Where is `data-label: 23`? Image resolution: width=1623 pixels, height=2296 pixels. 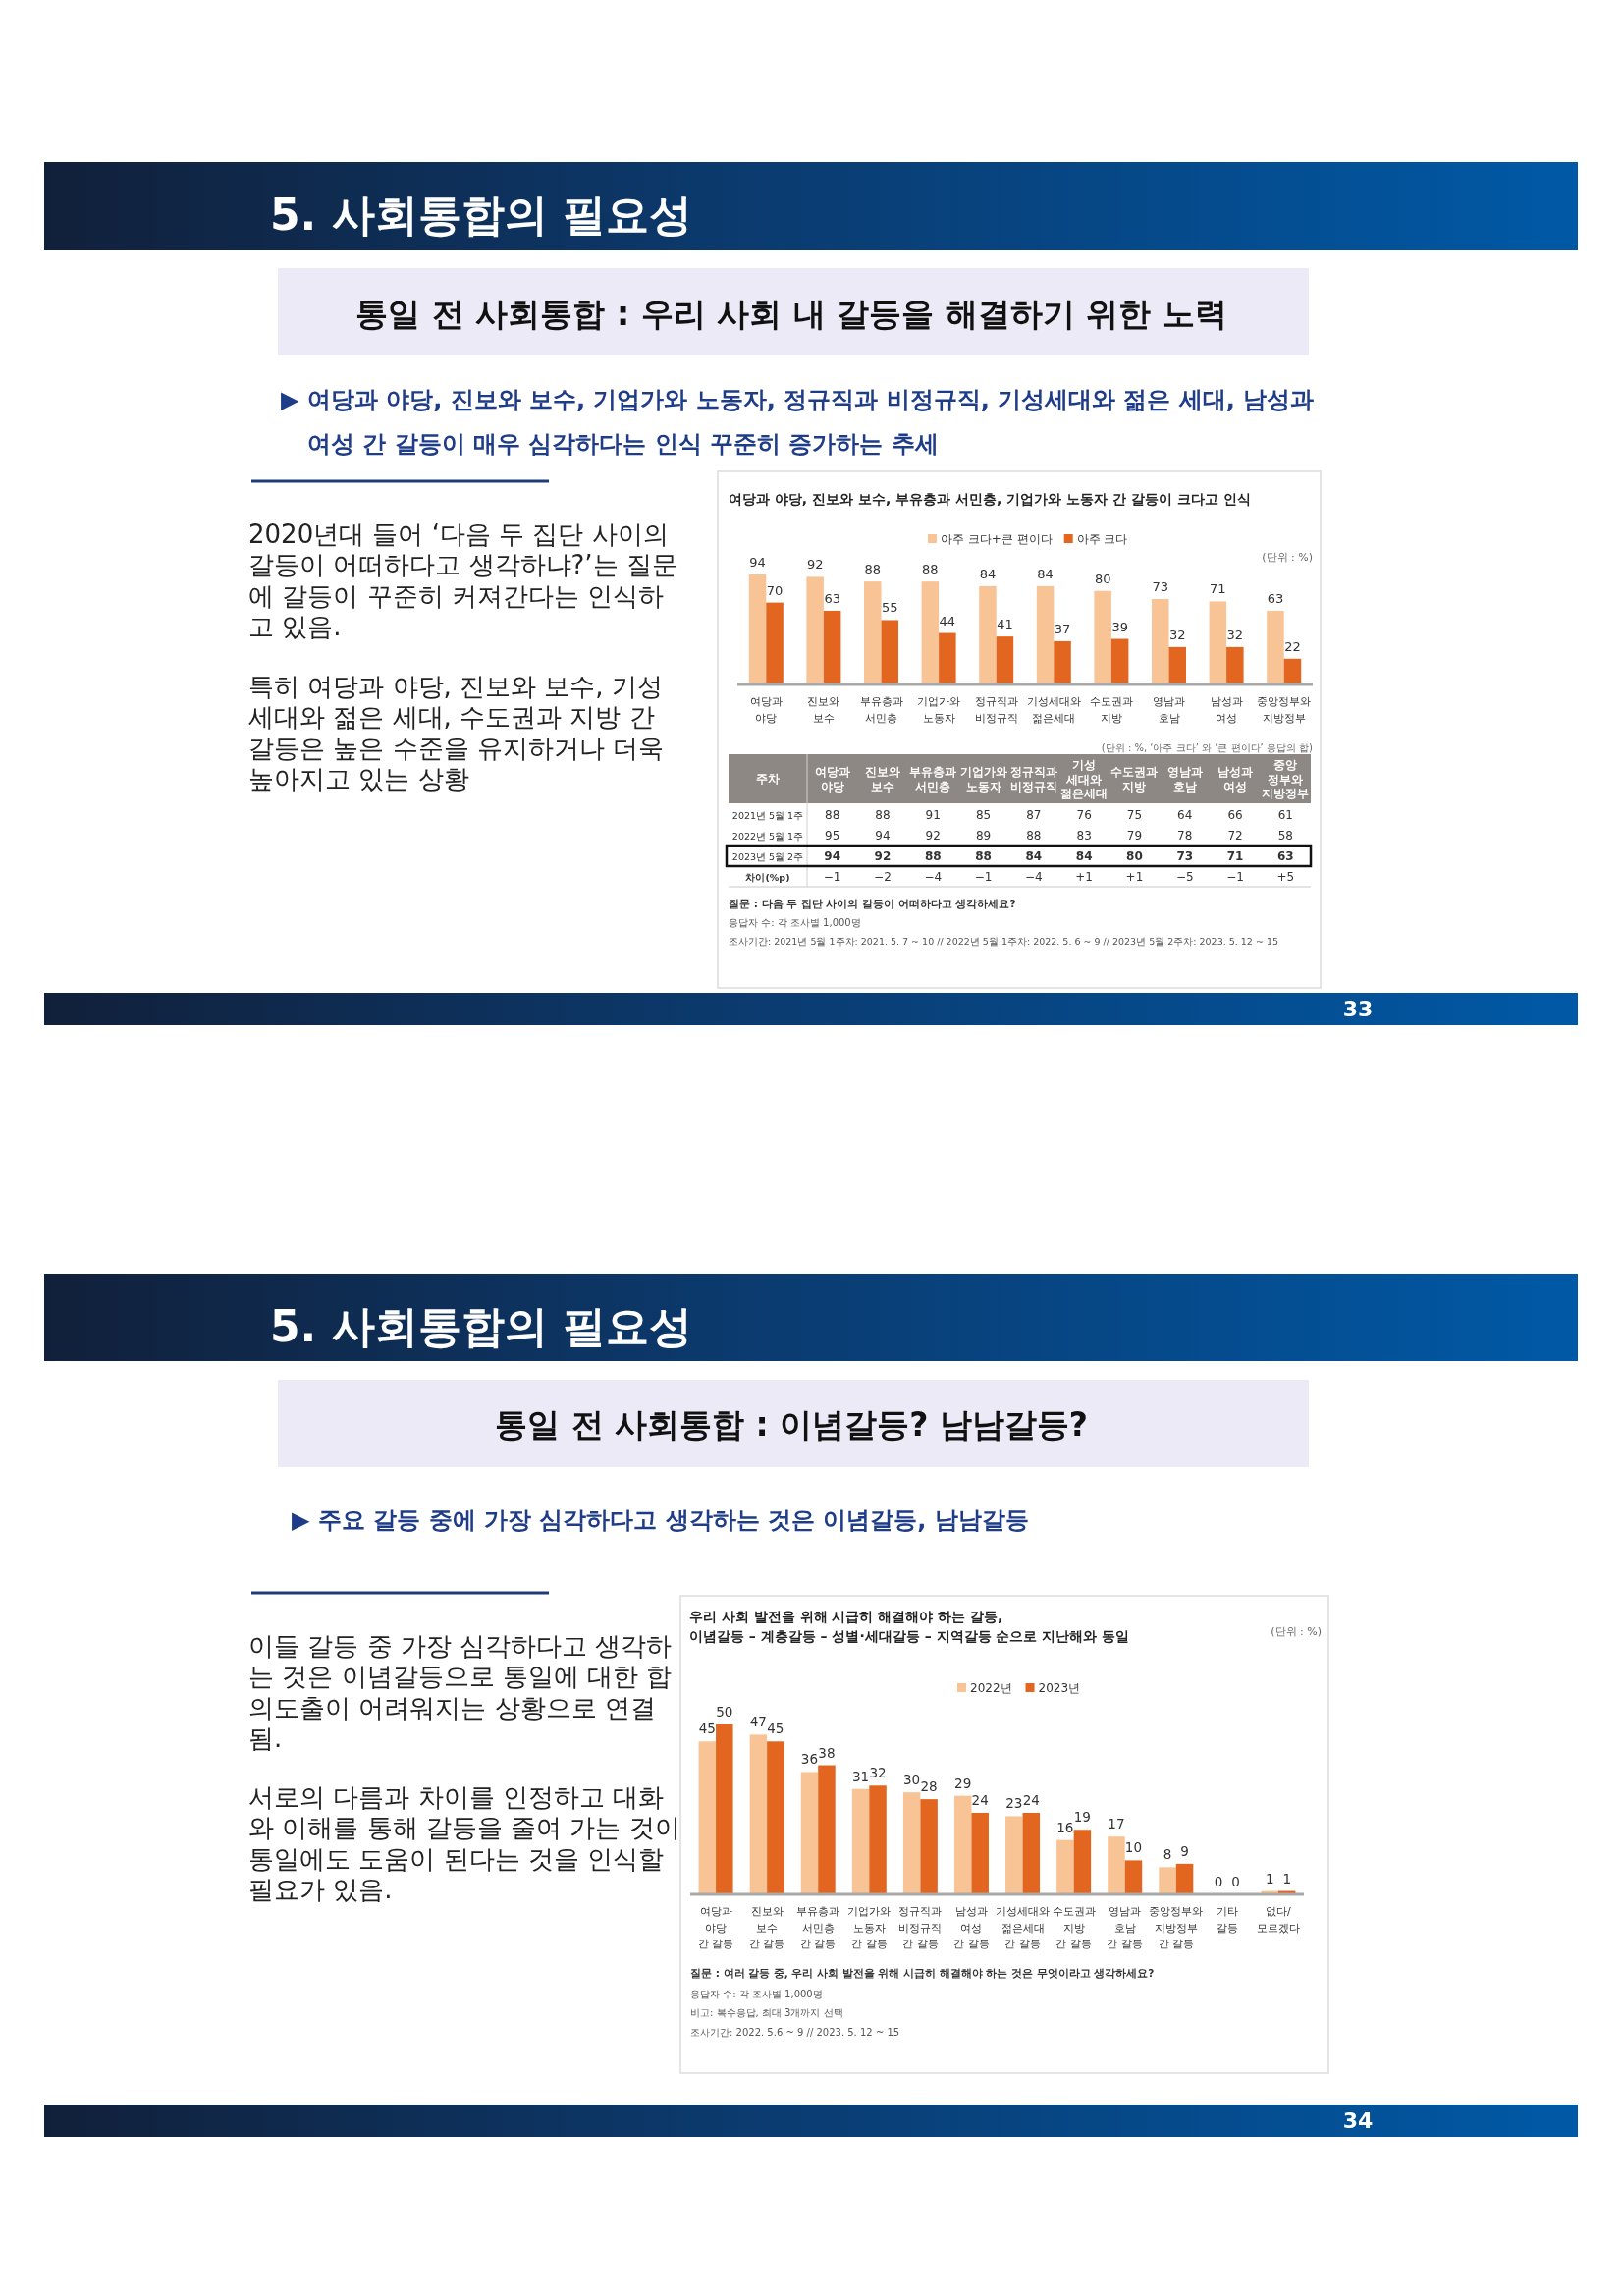 data-label: 23 is located at coordinates (1014, 1803).